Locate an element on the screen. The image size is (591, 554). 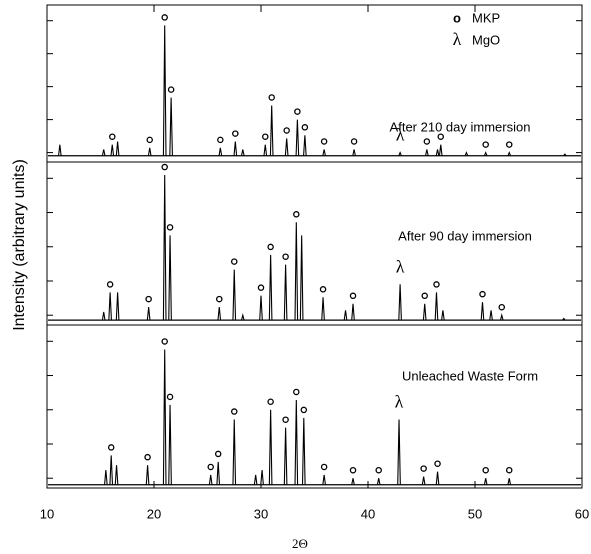
legend-label: MKP is located at coordinates (486, 17).